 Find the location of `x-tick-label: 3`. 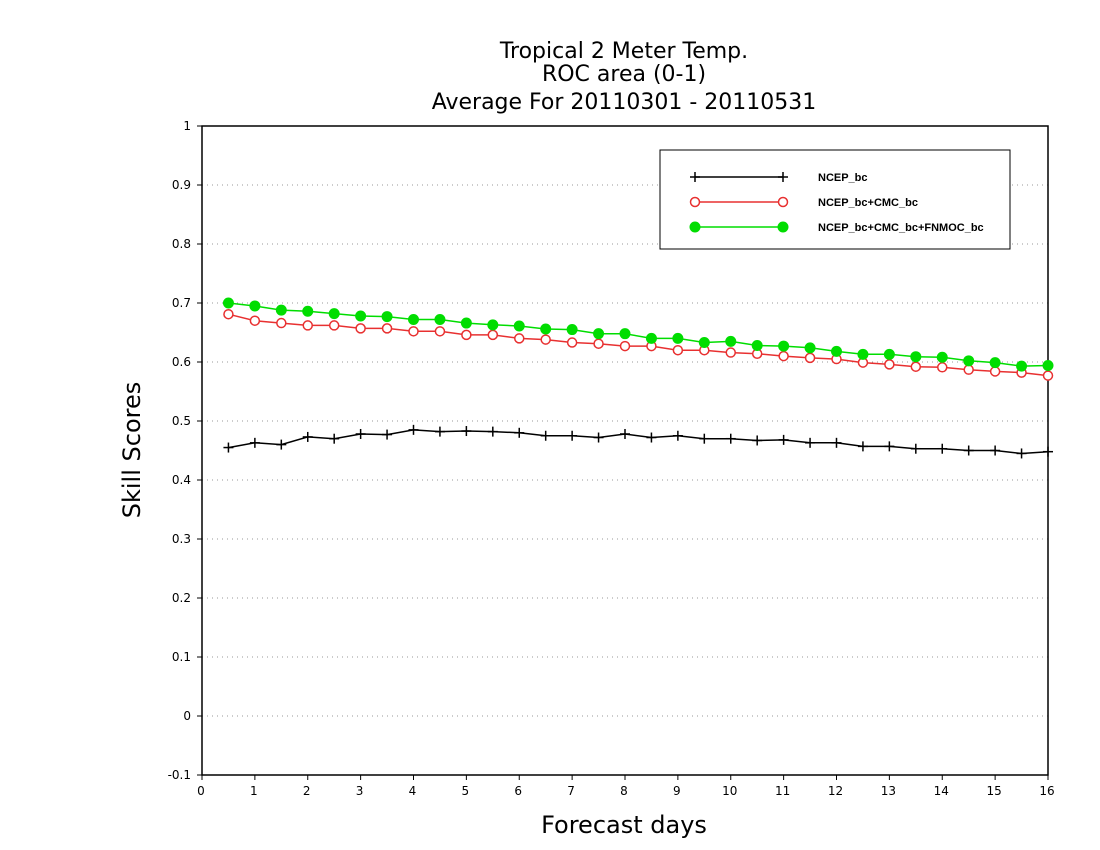

x-tick-label: 3 is located at coordinates (360, 791).